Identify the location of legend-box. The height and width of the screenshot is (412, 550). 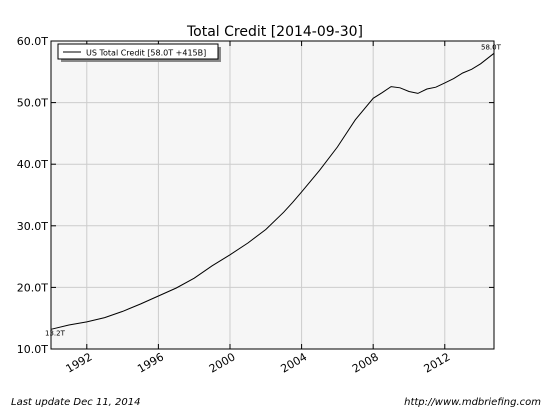
(138, 51).